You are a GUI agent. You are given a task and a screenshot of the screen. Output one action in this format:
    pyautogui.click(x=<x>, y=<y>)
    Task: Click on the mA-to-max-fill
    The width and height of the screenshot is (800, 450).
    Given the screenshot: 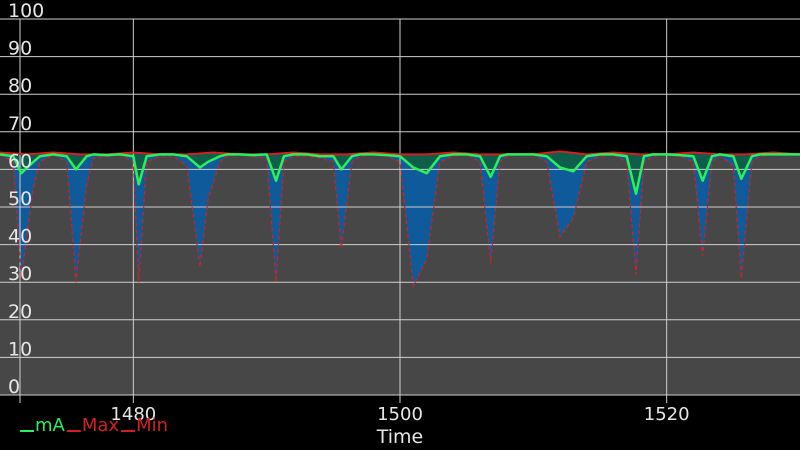 What is the action you would take?
    pyautogui.click(x=400, y=172)
    